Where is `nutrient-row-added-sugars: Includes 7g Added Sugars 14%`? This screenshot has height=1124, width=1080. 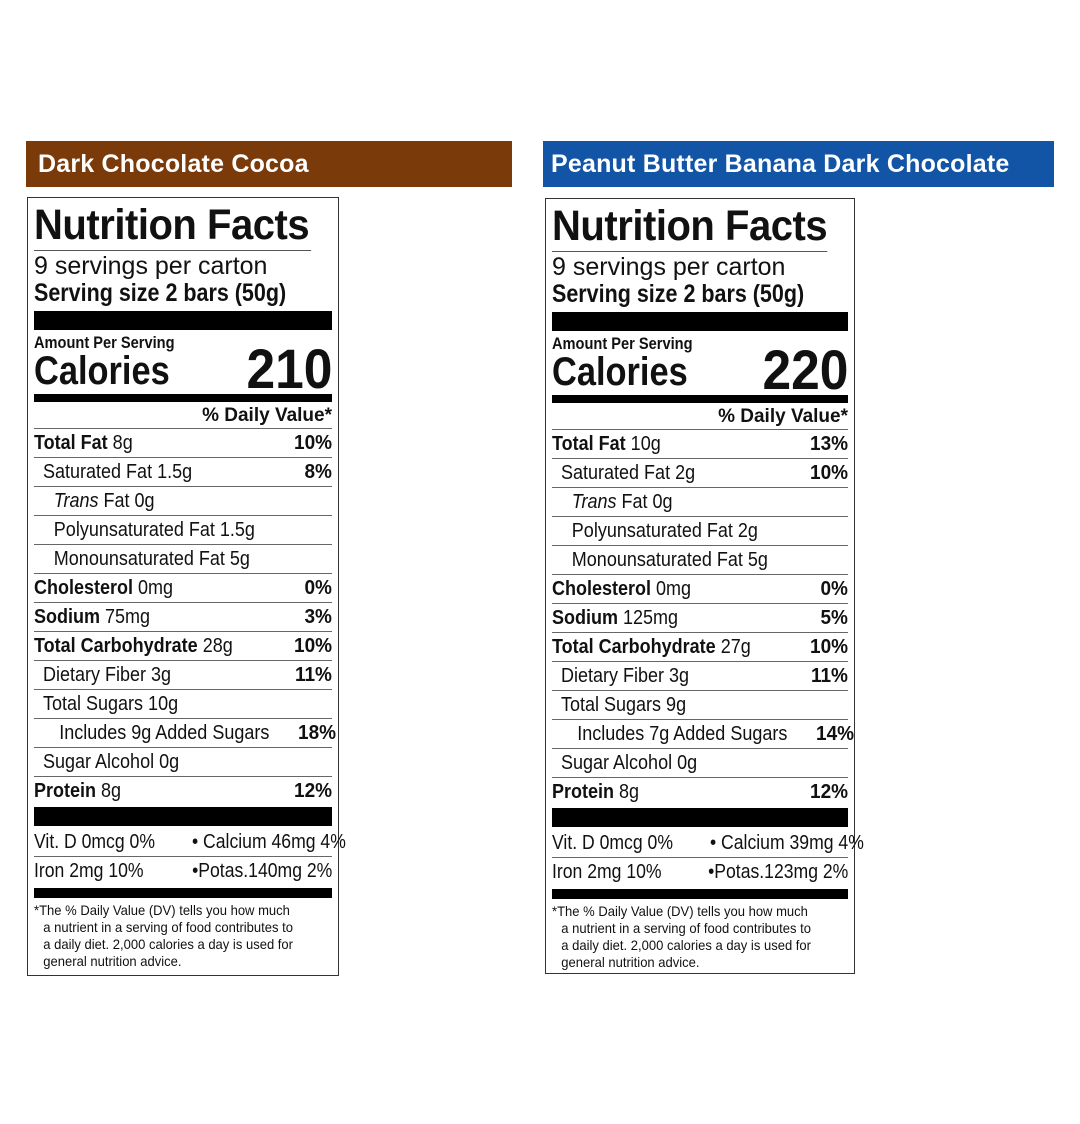 nutrient-row-added-sugars: Includes 7g Added Sugars 14% is located at coordinates (703, 734).